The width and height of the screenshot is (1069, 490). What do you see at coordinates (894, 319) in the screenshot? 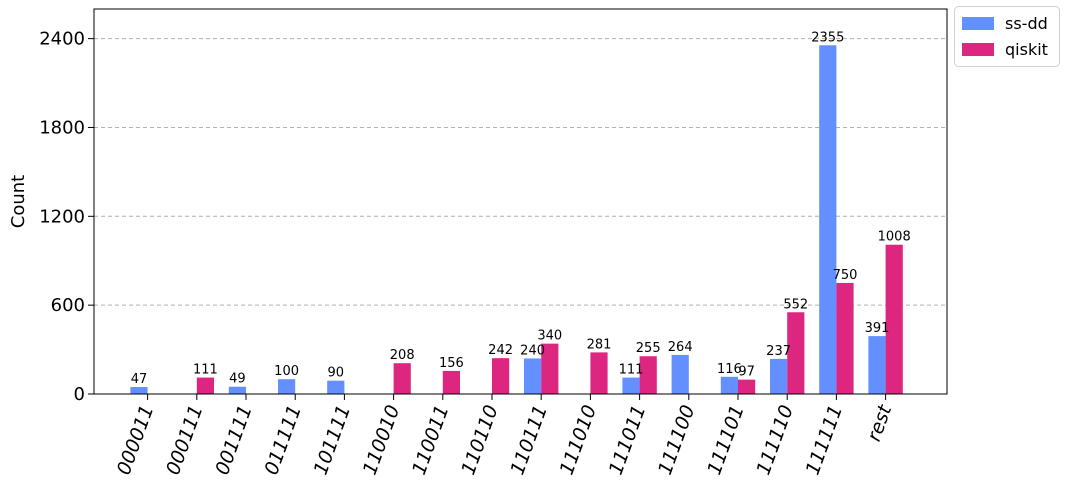
I see `bar-qiskit-rest` at bounding box center [894, 319].